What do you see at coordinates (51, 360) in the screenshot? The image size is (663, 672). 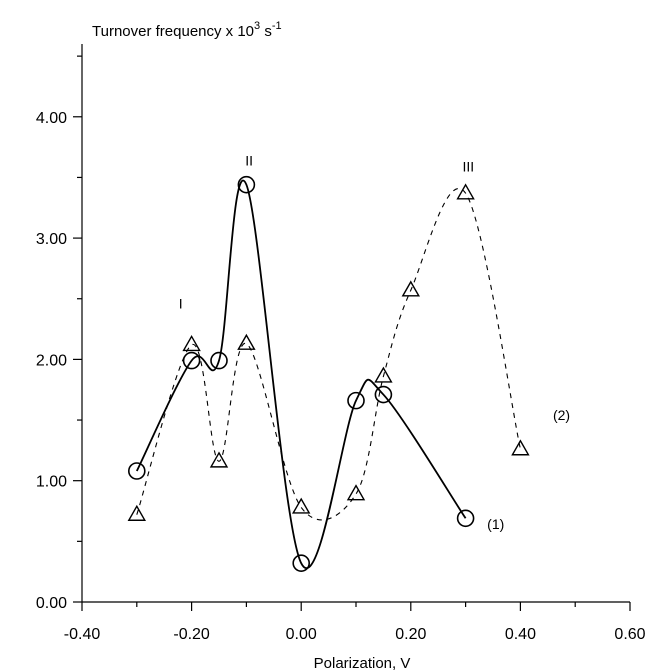 I see `y-tick-label: 2.00` at bounding box center [51, 360].